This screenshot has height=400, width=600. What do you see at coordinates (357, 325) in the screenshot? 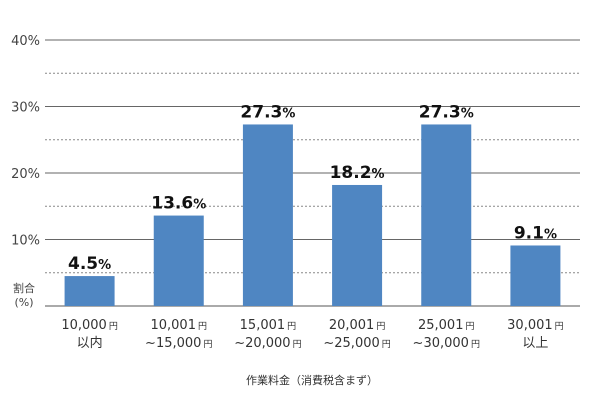
I see `x-tick-label: 20,001 円` at bounding box center [357, 325].